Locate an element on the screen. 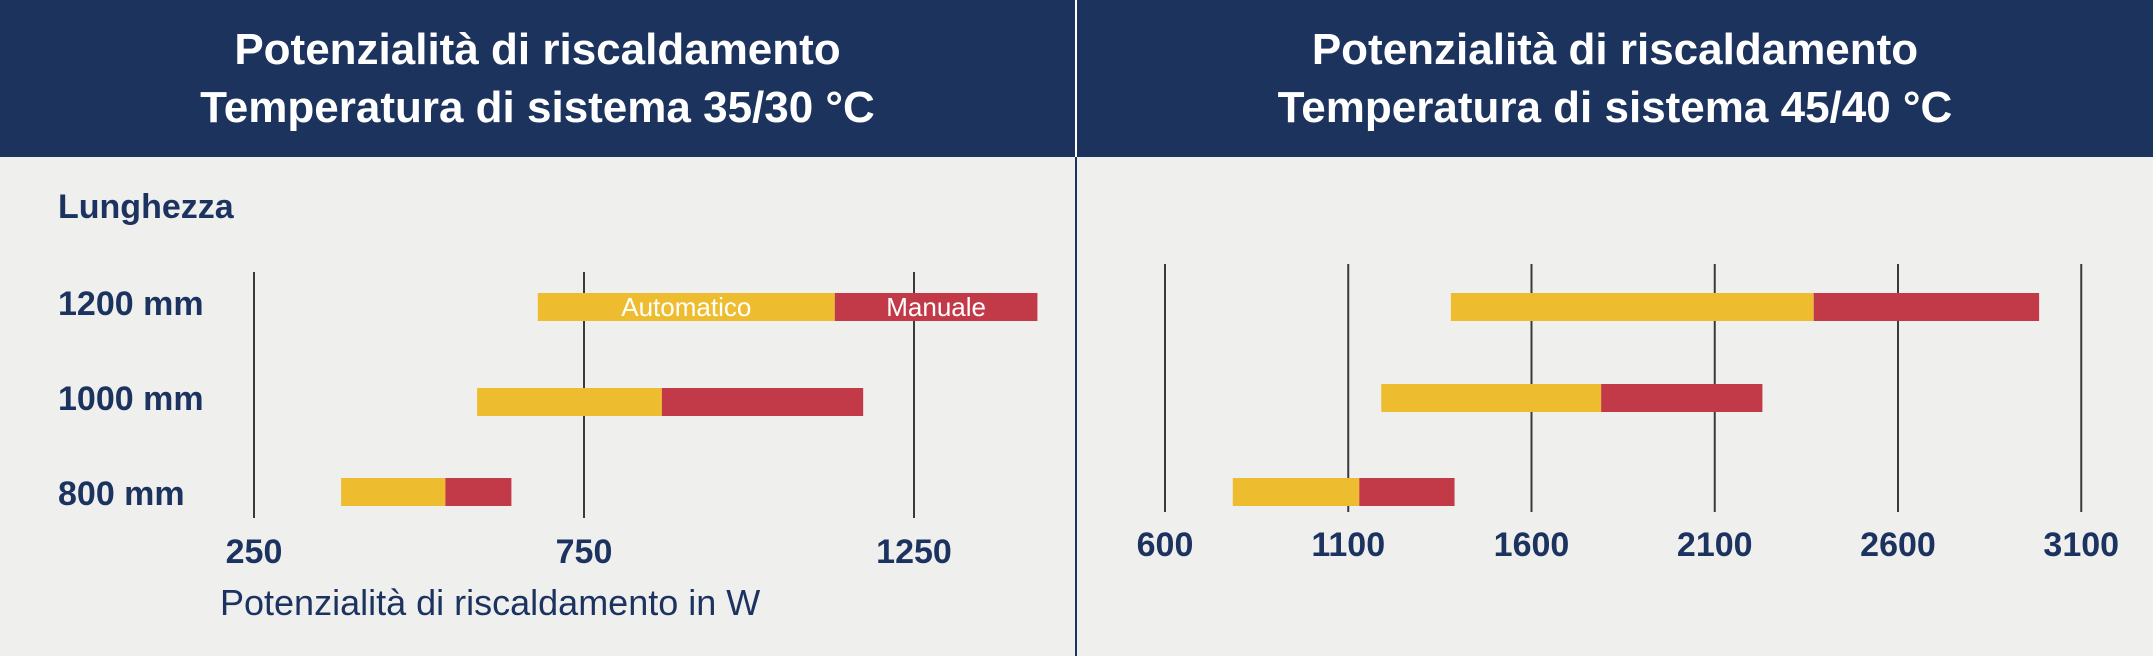 Image resolution: width=2153 pixels, height=656 pixels. length-heading: Lunghezza is located at coordinates (146, 207).